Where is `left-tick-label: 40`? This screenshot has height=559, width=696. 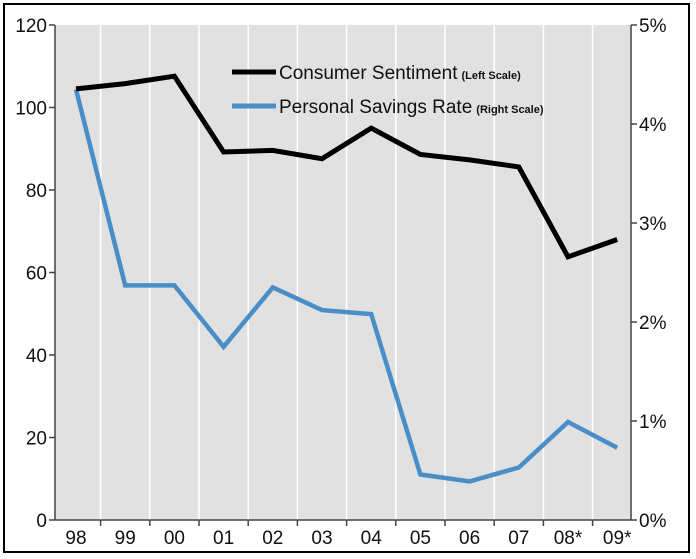
left-tick-label: 40 is located at coordinates (36, 356).